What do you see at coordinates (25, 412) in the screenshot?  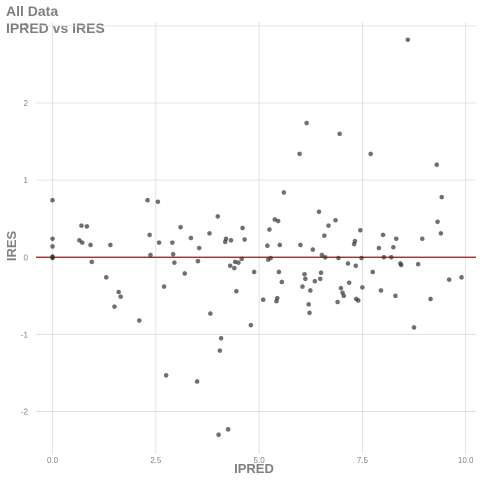 I see `y-tick-label: -2` at bounding box center [25, 412].